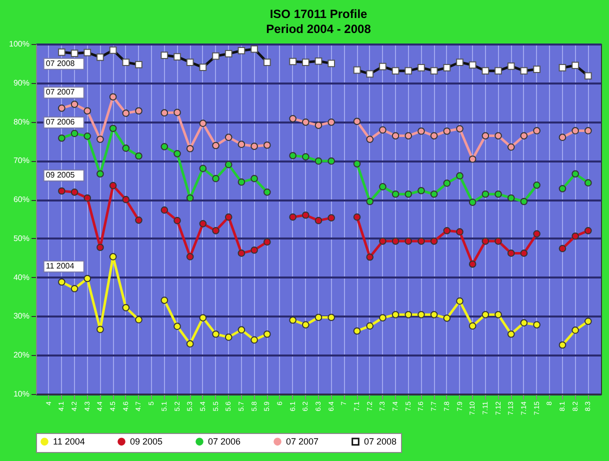 The width and height of the screenshot is (609, 461). I want to click on annotation: 07 2008, so click(61, 63).